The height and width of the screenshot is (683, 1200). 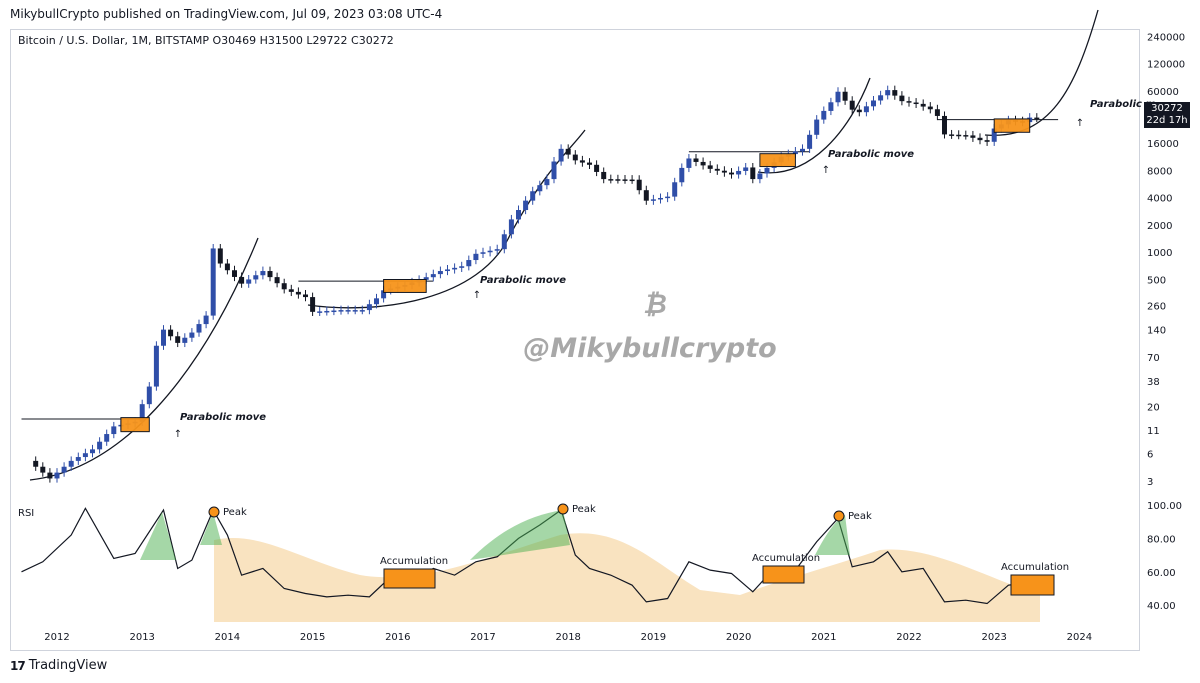 I want to click on x-tick-label: 2020, so click(x=738, y=637).